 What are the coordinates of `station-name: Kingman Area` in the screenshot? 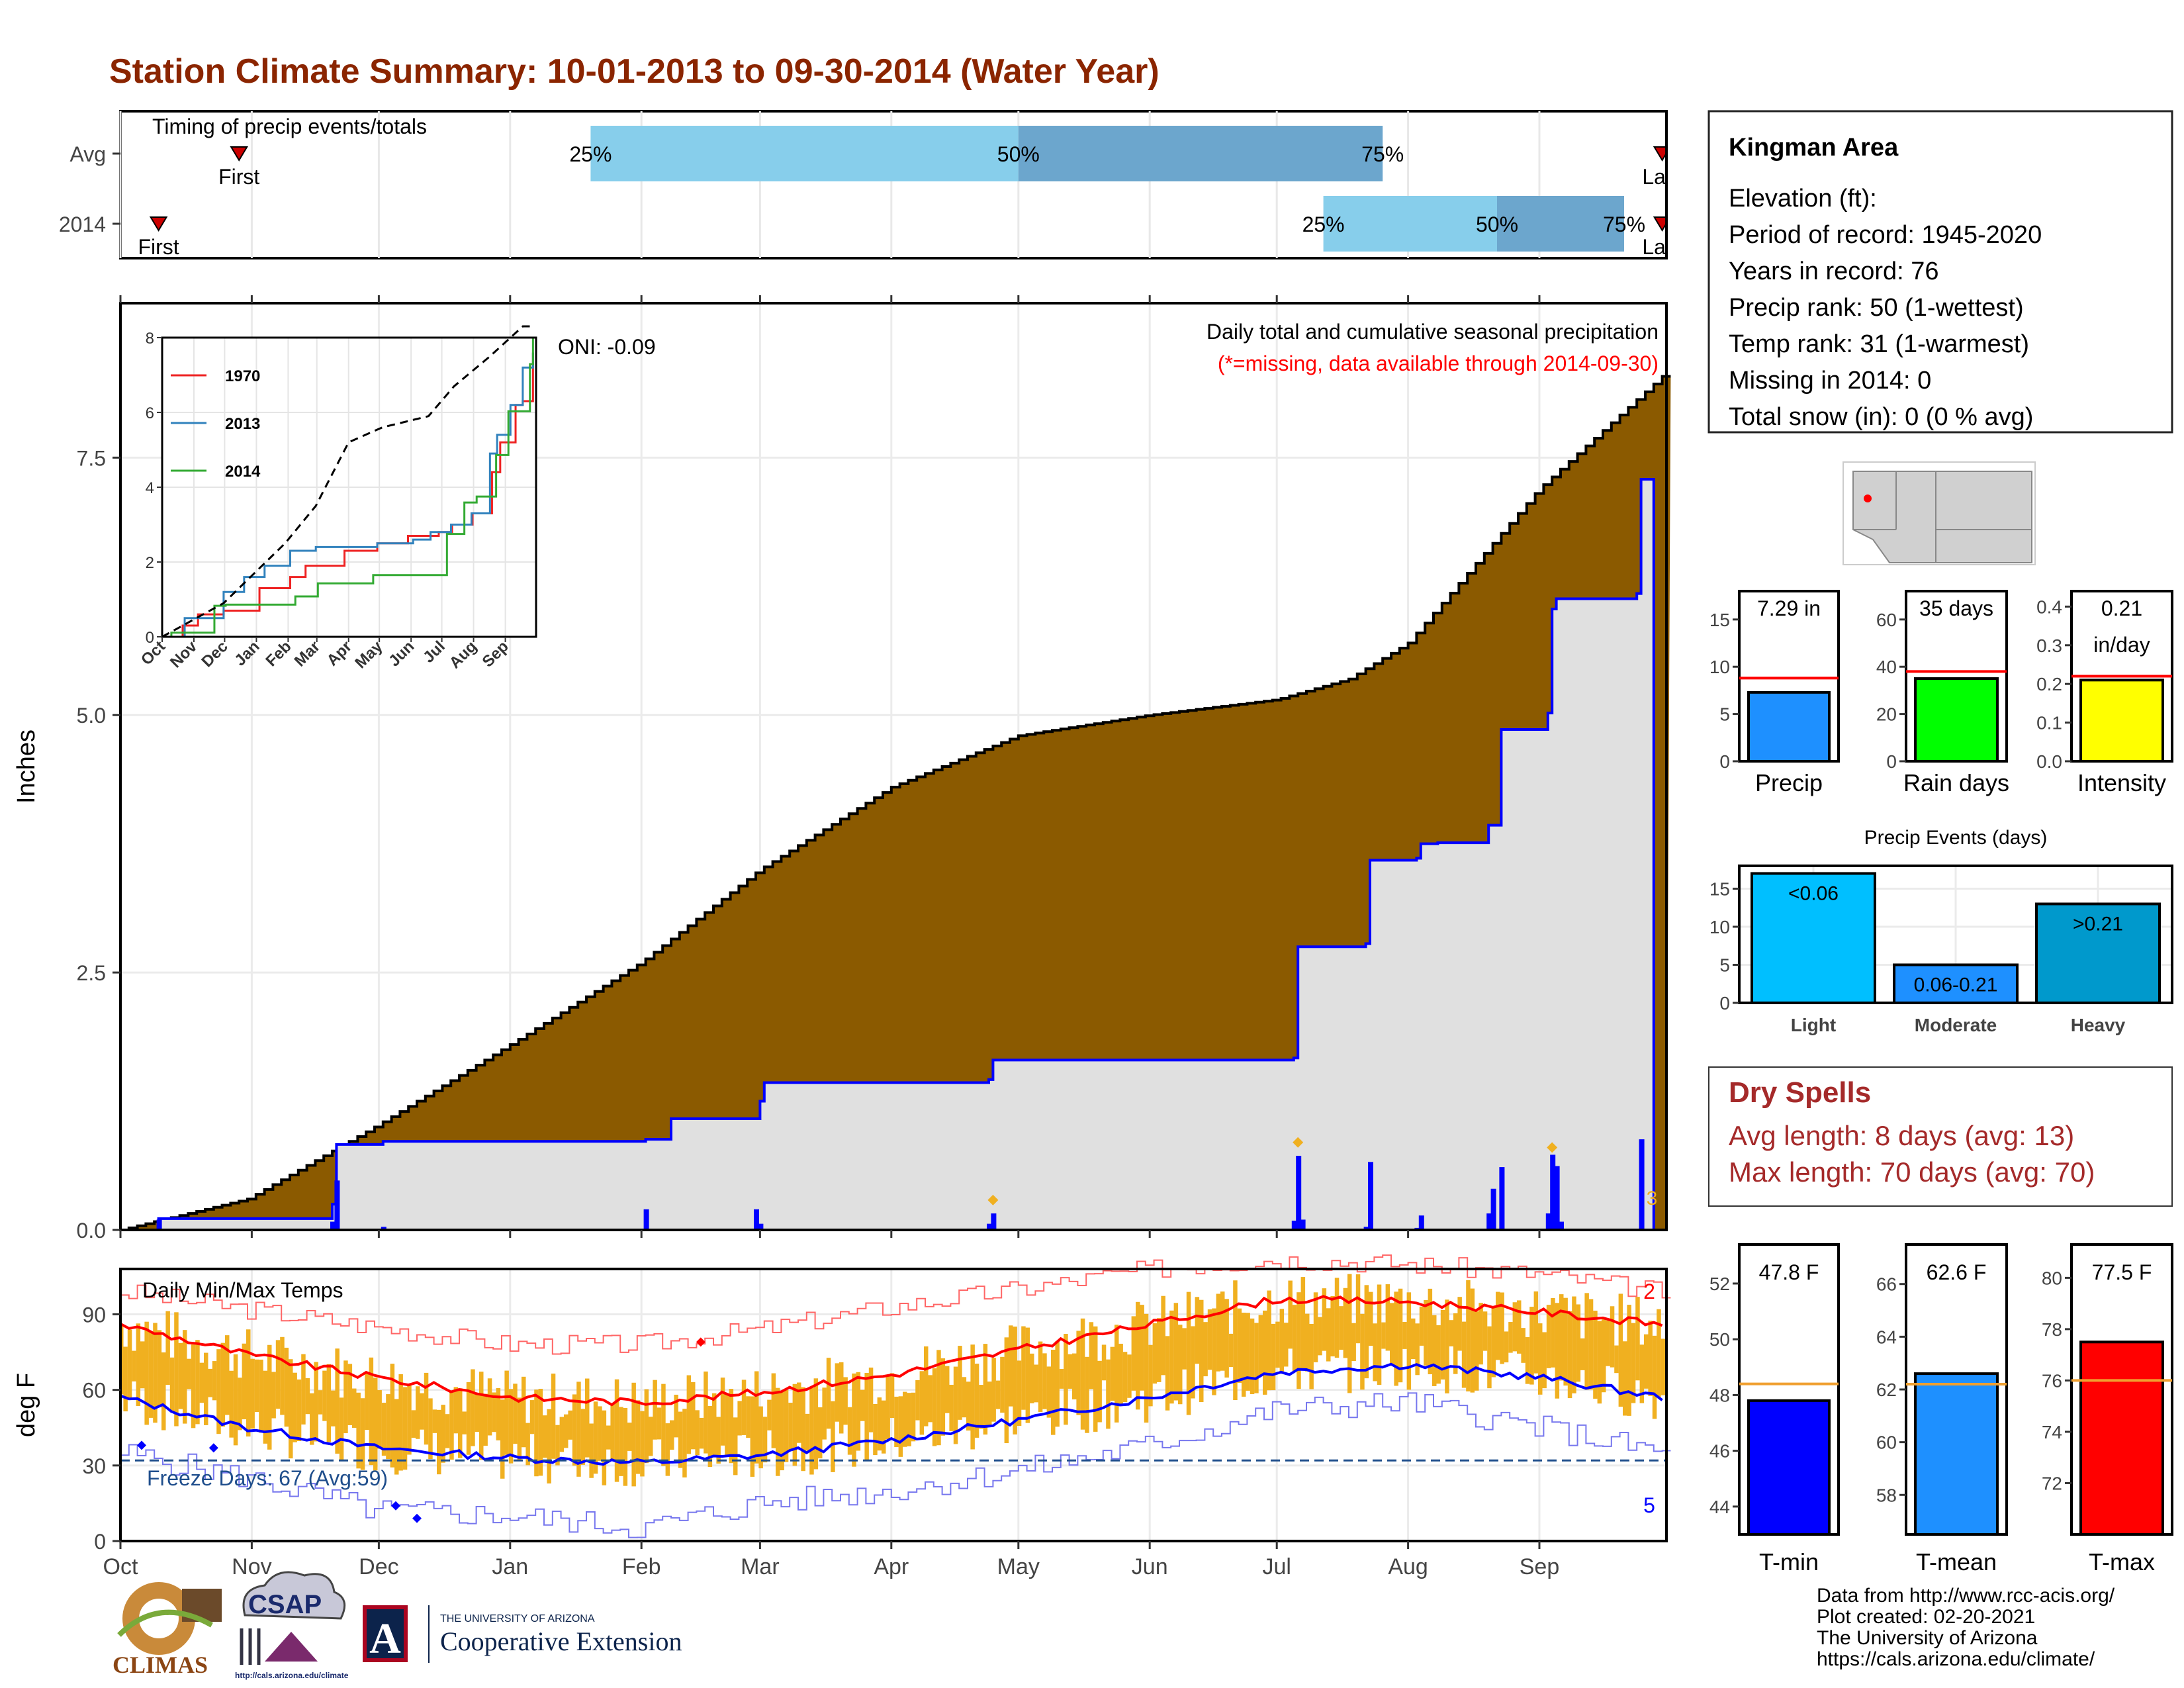 It's located at (1814, 148).